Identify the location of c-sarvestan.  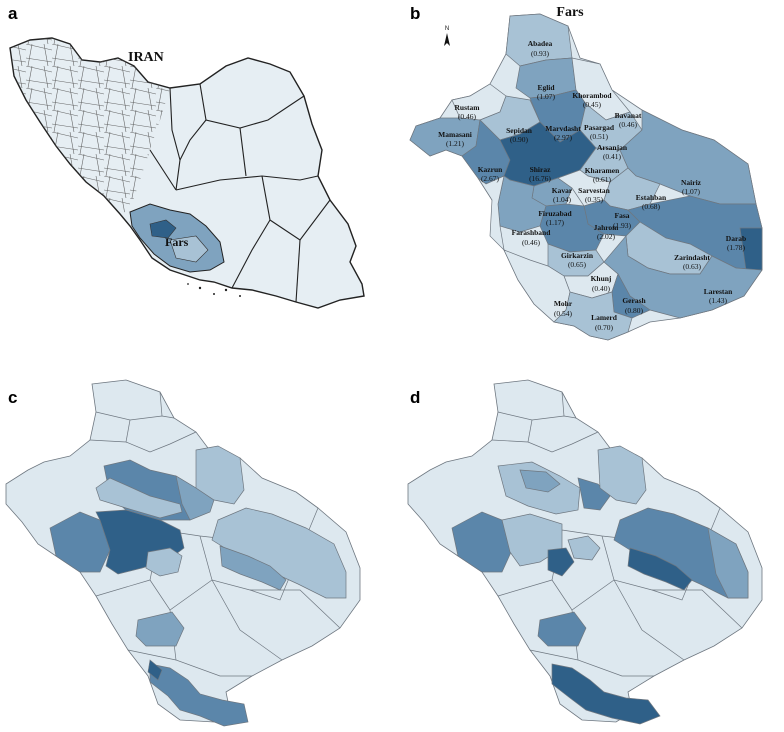
(164, 562).